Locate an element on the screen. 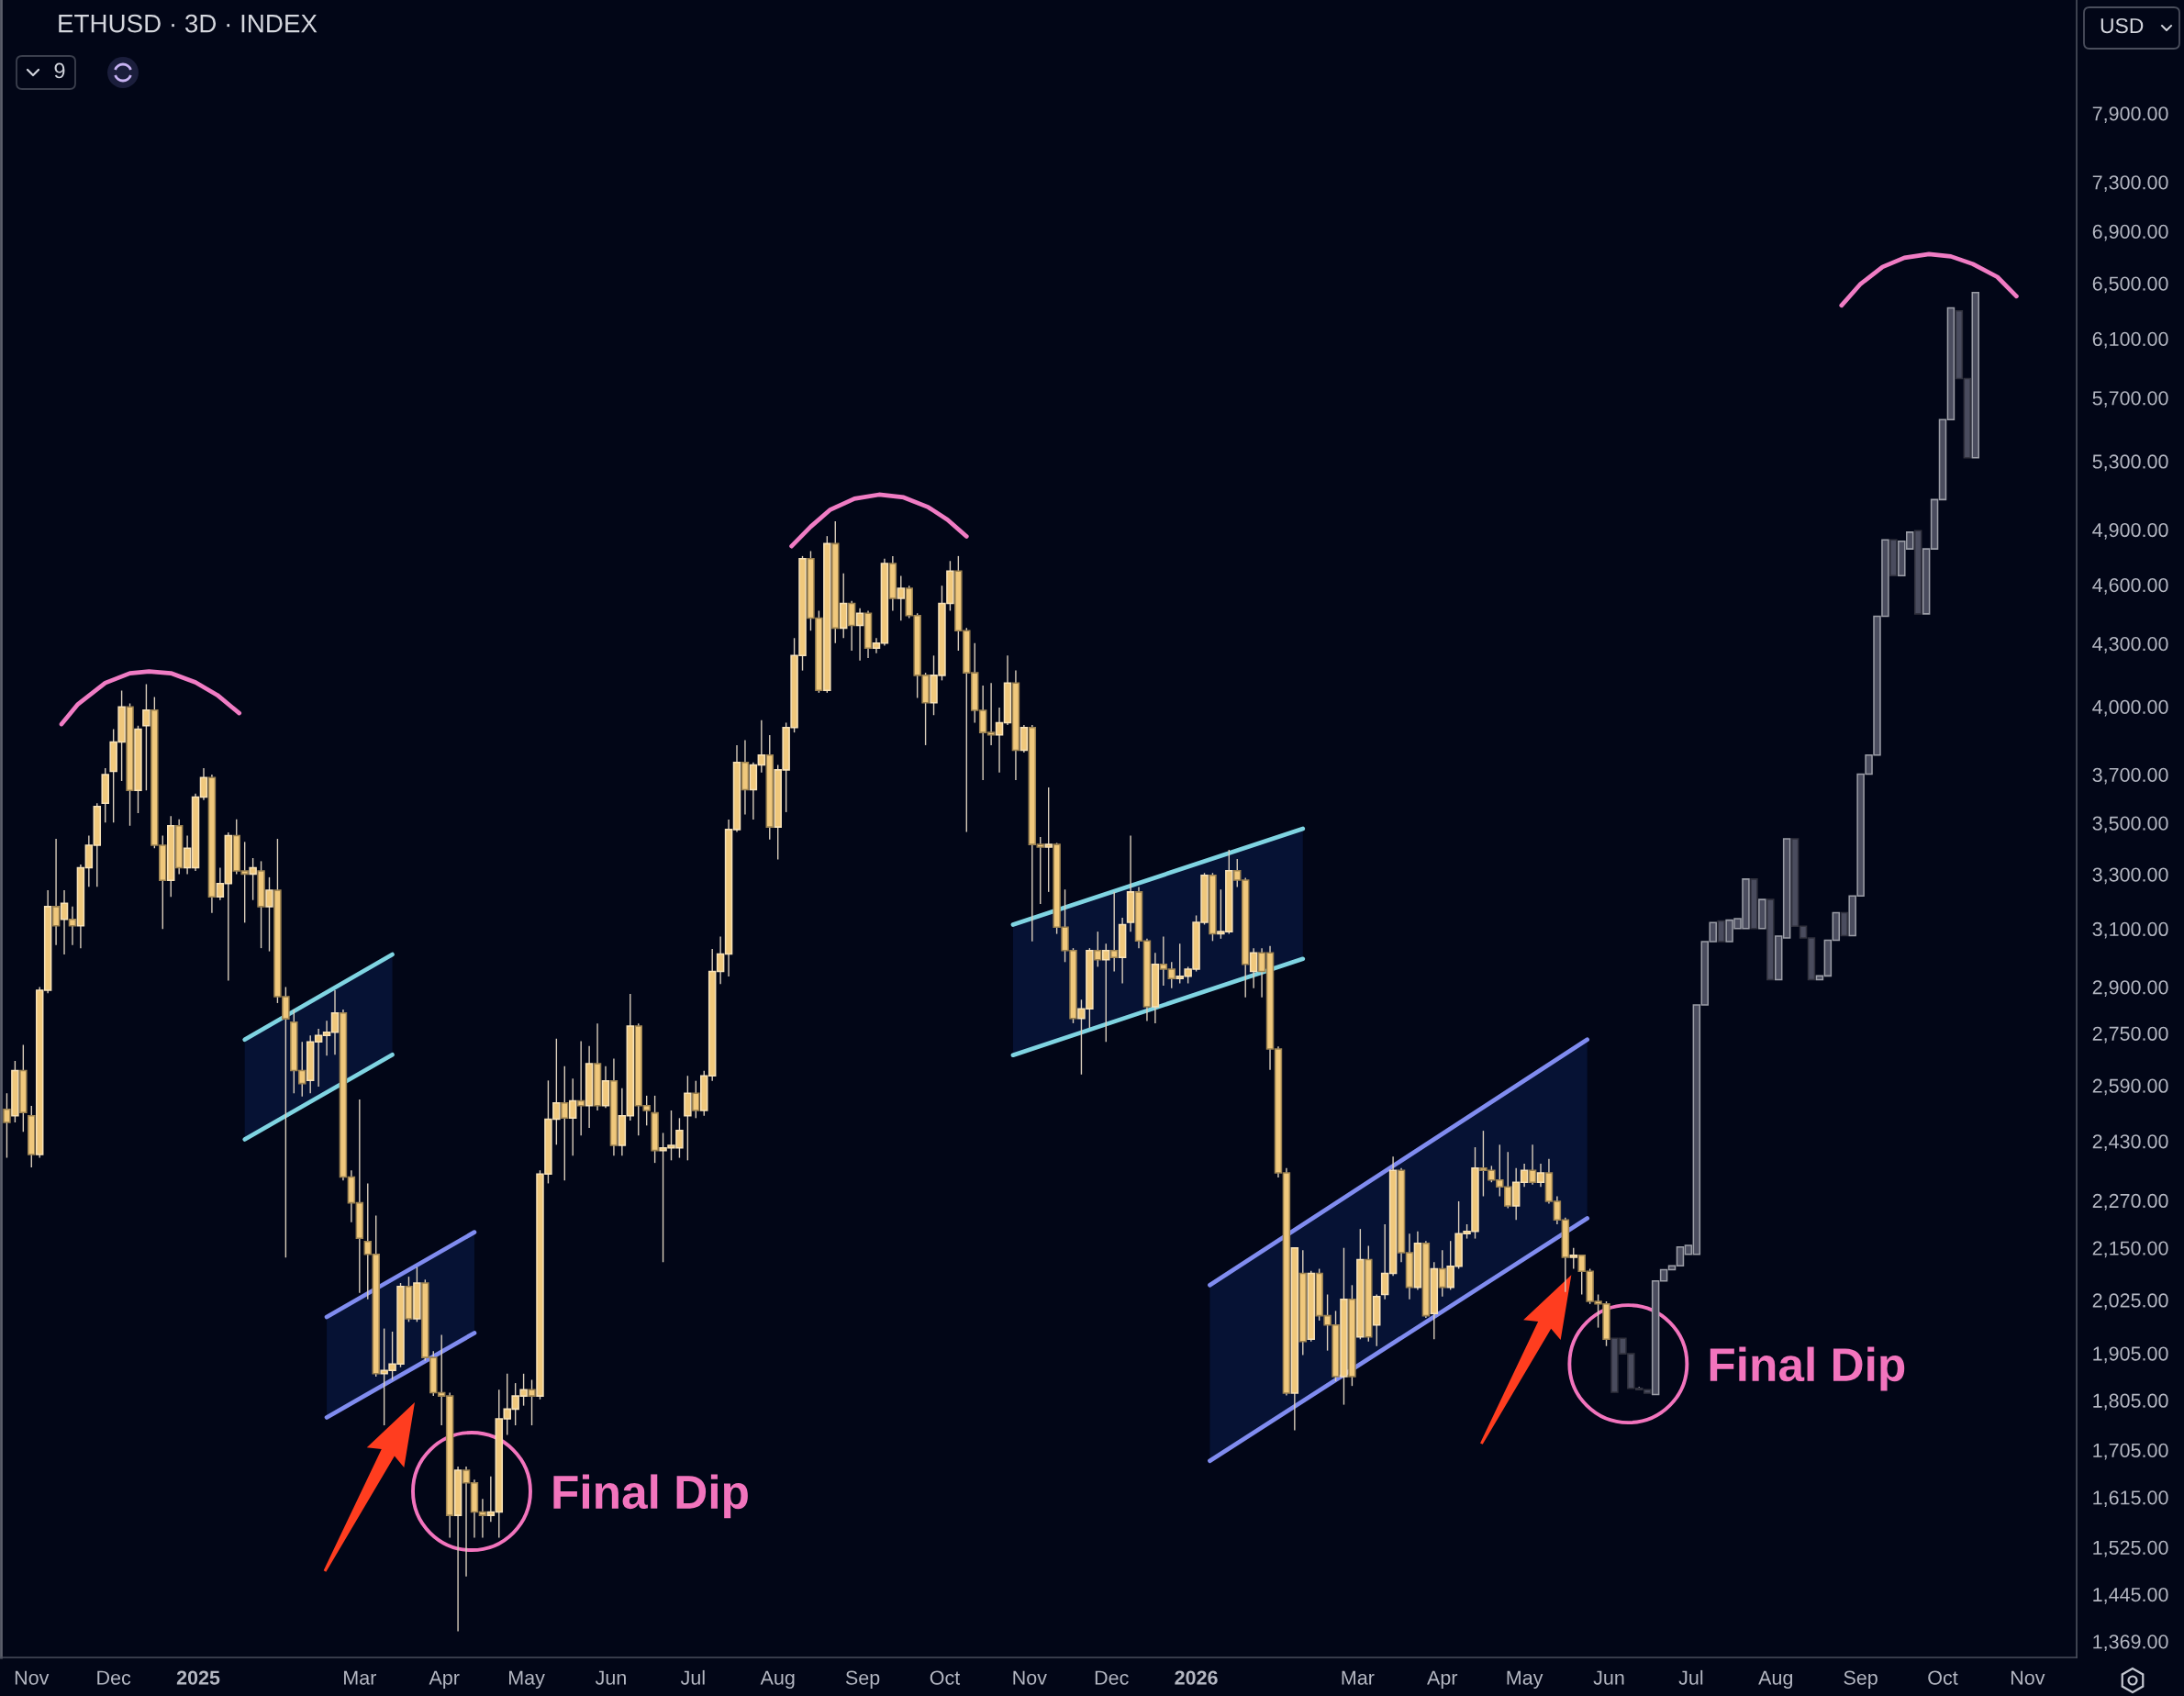 This screenshot has height=1696, width=2184. y-tick-label: 2,750.00 is located at coordinates (2130, 1034).